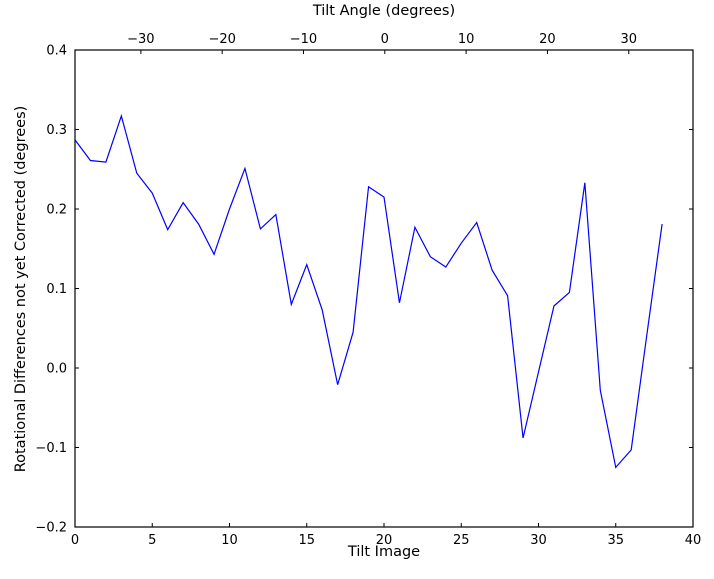 Image resolution: width=714 pixels, height=579 pixels. What do you see at coordinates (547, 39) in the screenshot?
I see `top-tick-label: 20` at bounding box center [547, 39].